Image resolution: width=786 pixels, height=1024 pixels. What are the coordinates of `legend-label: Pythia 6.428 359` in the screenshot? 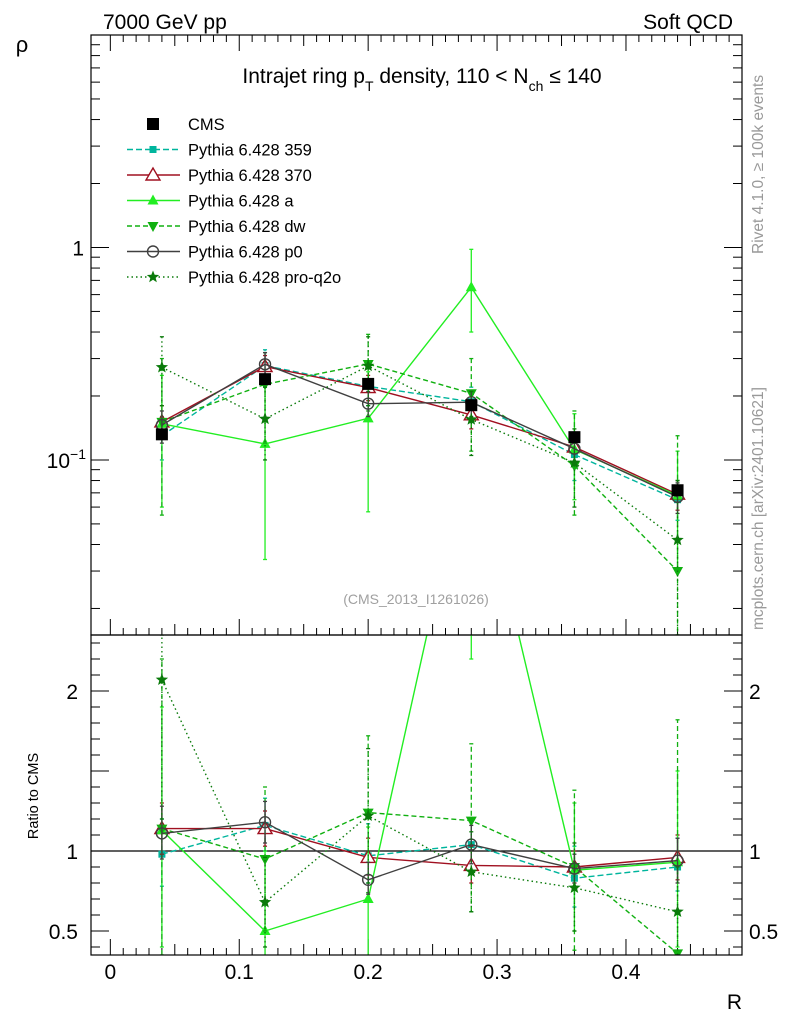 It's located at (250, 151).